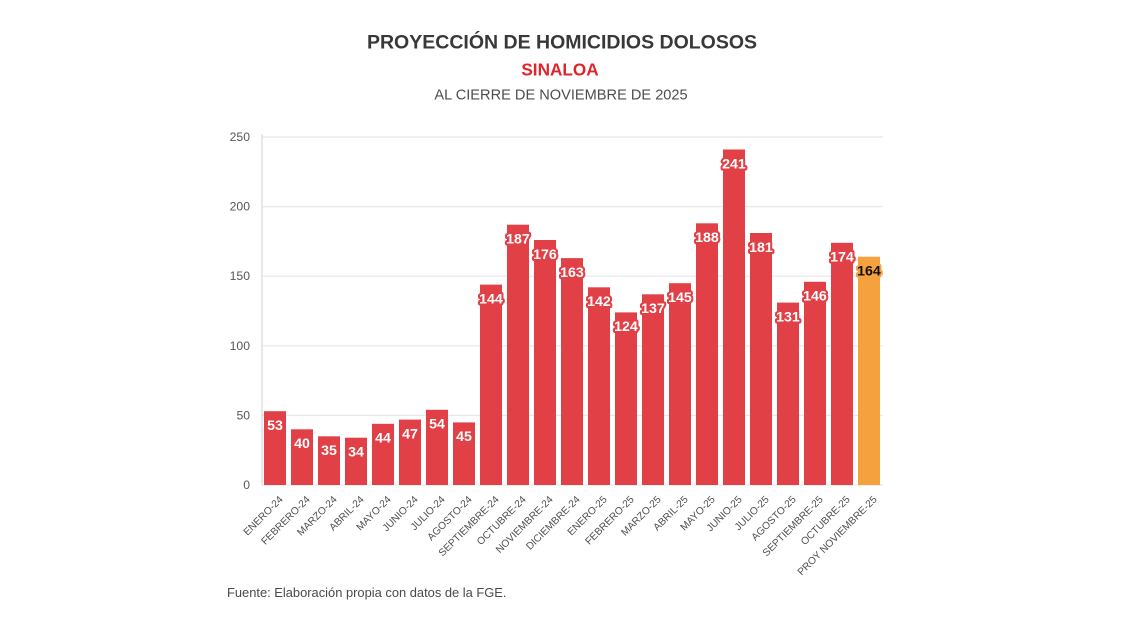  What do you see at coordinates (707, 238) in the screenshot?
I see `svg-text: 188` at bounding box center [707, 238].